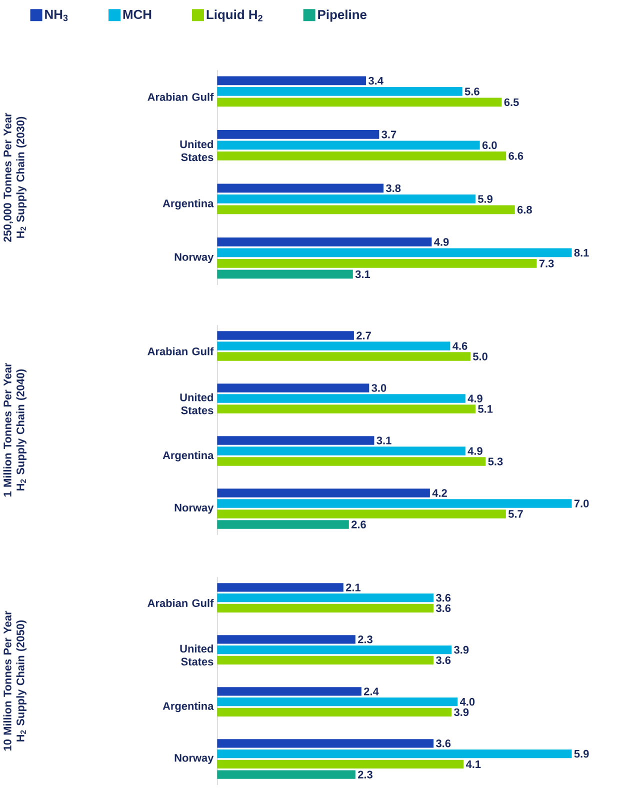  I want to click on data-label: 6.5, so click(511, 102).